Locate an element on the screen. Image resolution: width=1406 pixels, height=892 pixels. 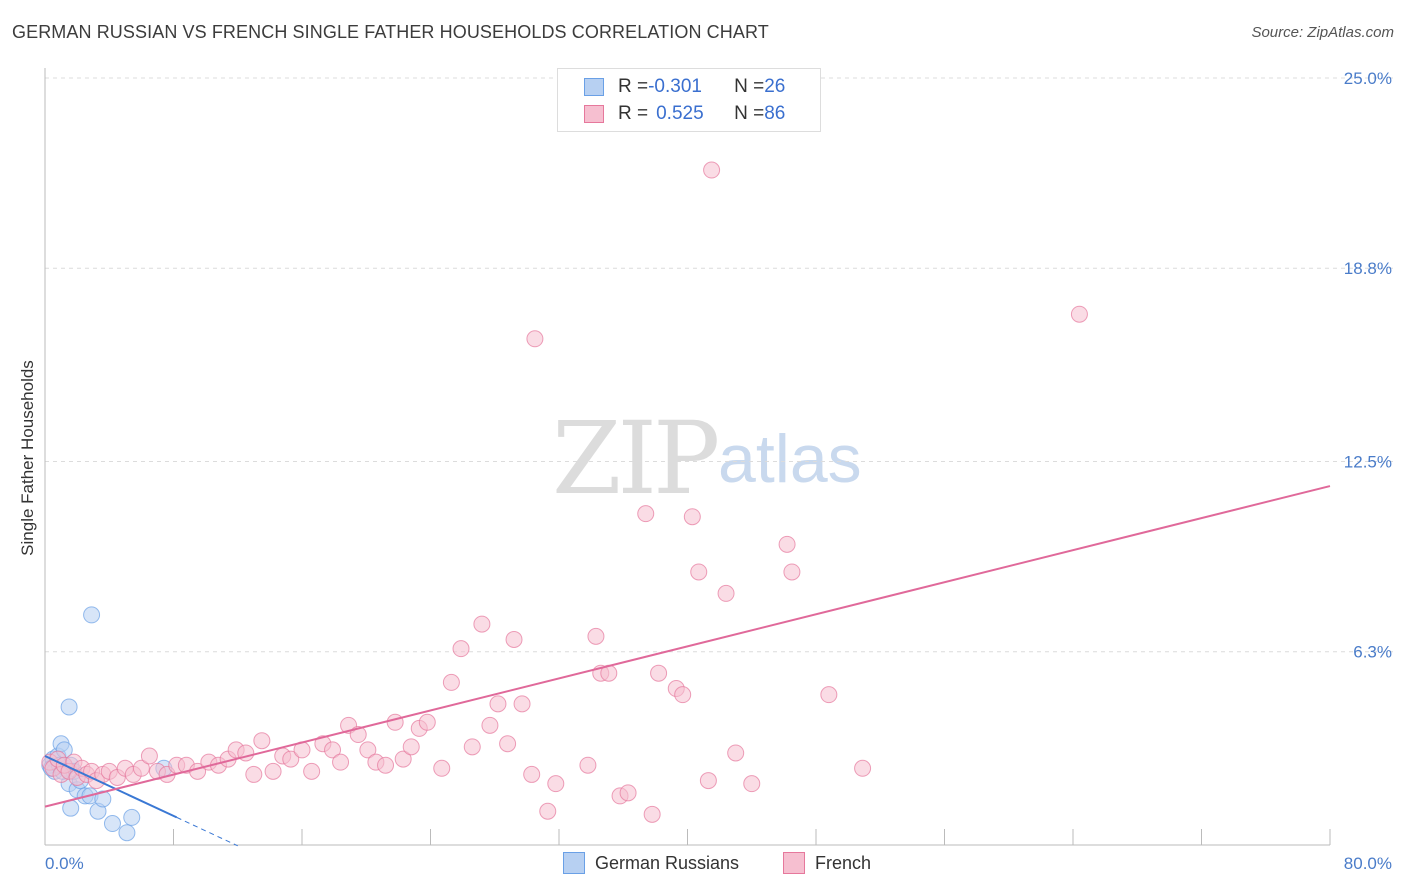
bottom-legend-german-russians: German Russians is located at coordinates (651, 863).